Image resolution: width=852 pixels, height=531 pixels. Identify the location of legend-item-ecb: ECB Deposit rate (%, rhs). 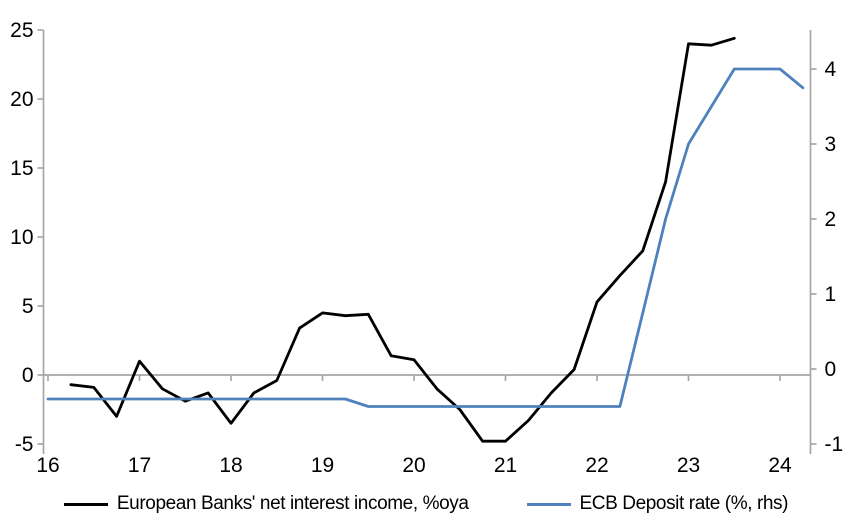
(657, 504).